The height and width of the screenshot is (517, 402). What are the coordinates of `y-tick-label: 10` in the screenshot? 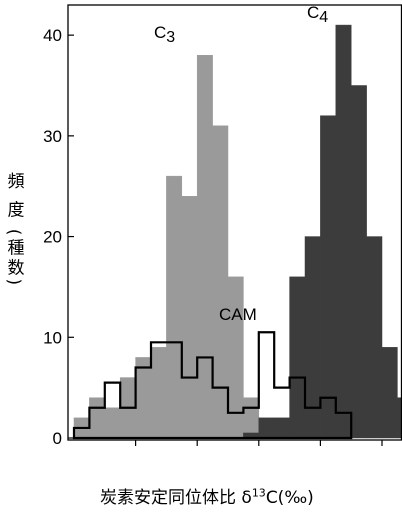 It's located at (52, 337).